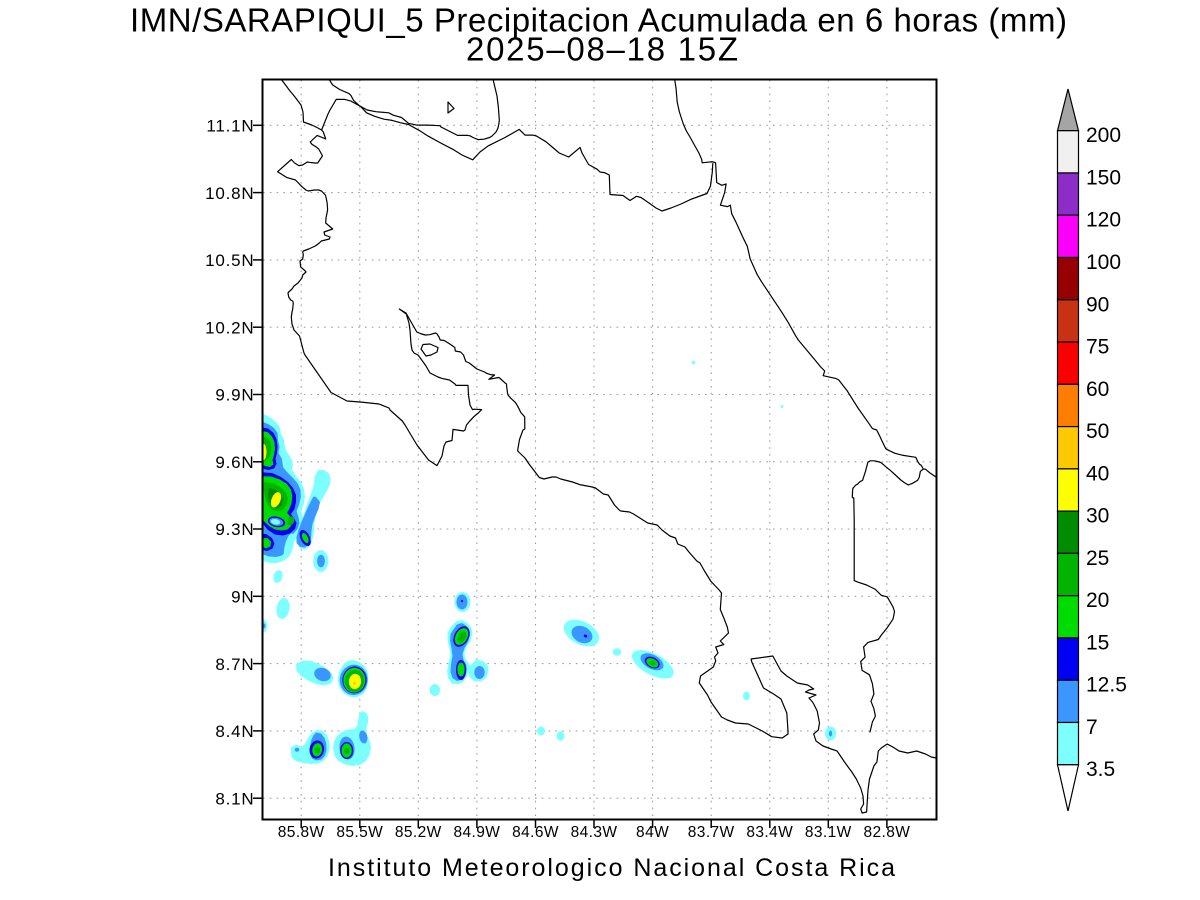  What do you see at coordinates (1097, 642) in the screenshot?
I see `svg-text: 15` at bounding box center [1097, 642].